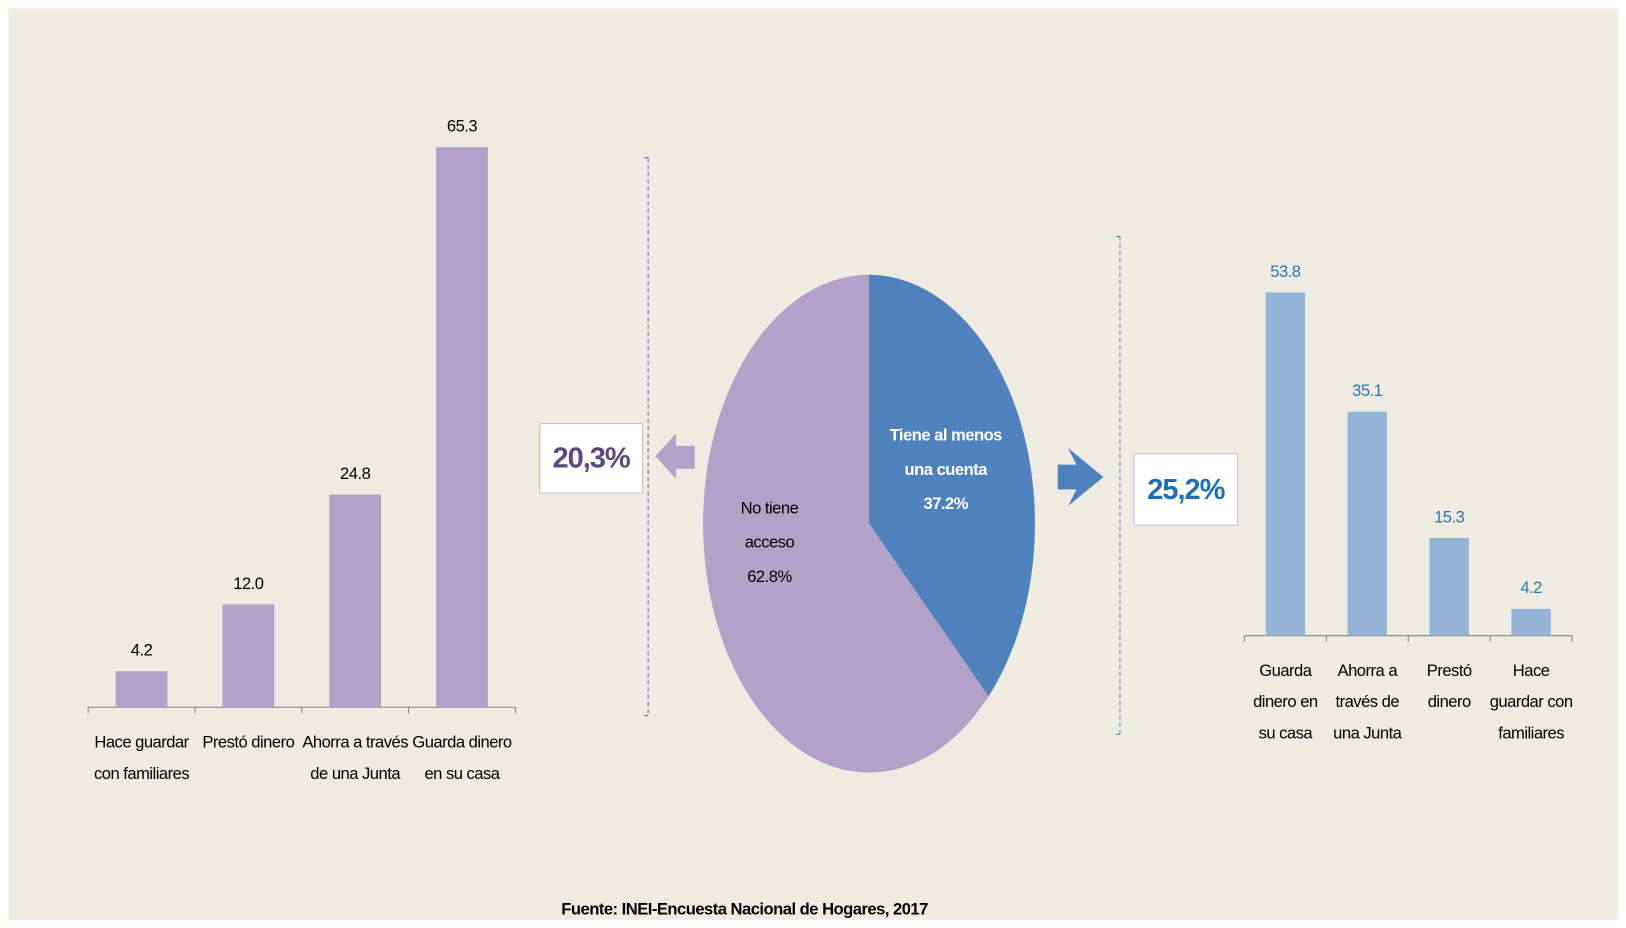 This screenshot has width=1626, height=928. Describe the element at coordinates (355, 474) in the screenshot. I see `data-label: 24.8` at that location.